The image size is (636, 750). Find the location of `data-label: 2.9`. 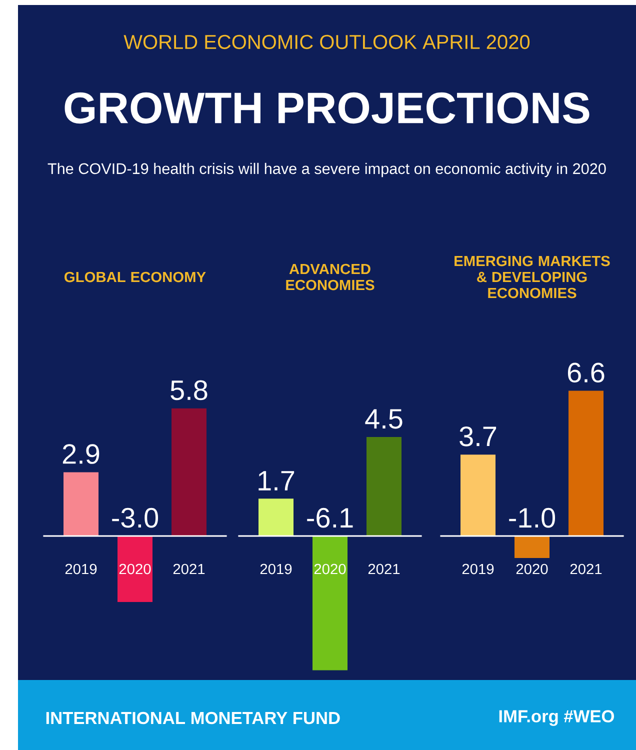

data-label: 2.9 is located at coordinates (81, 454).